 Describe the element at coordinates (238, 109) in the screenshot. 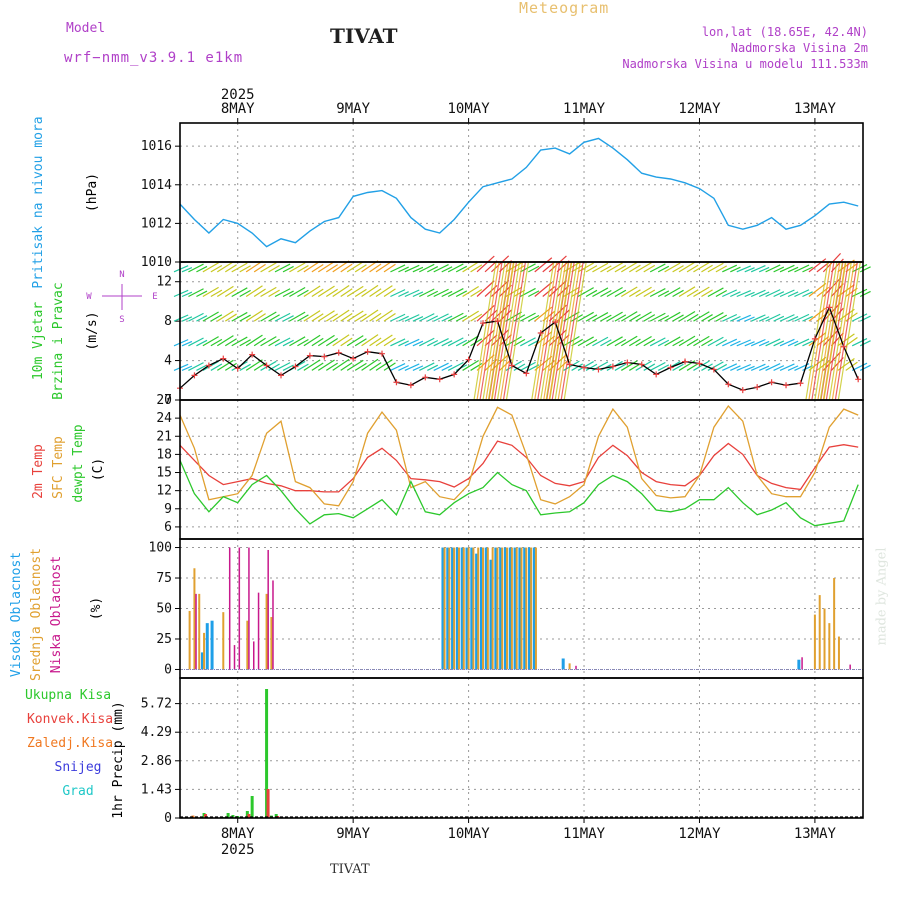

I see `top-day-label: 8MAY` at that location.